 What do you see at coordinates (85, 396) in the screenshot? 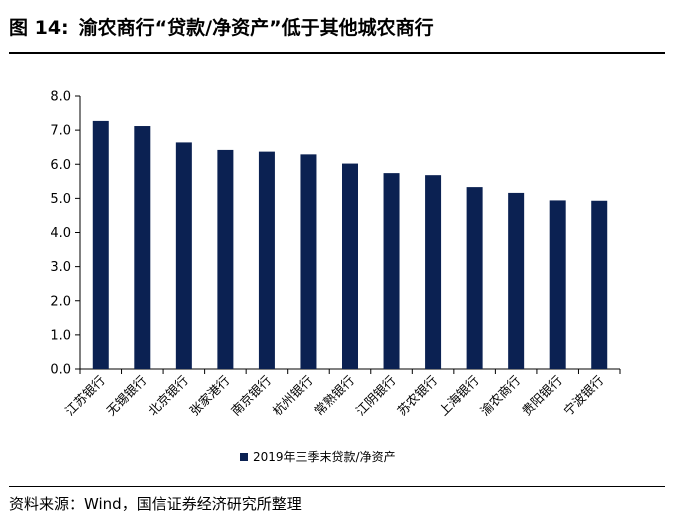
I see `x-tick-label: 江苏银行` at bounding box center [85, 396].